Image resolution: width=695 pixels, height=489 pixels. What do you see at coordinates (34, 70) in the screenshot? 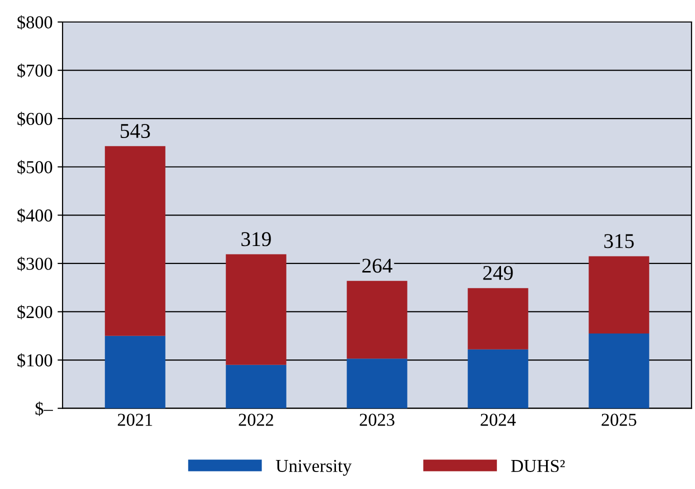
I see `y-tick-label: $700` at bounding box center [34, 70].